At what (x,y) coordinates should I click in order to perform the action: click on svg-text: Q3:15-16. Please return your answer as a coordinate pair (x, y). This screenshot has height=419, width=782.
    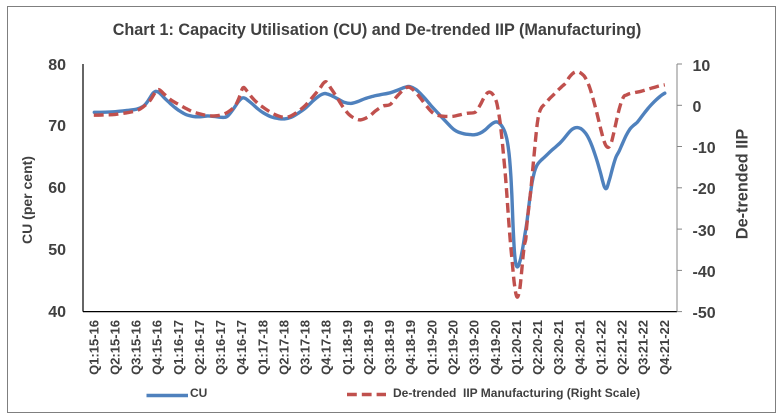
    Looking at the image, I should click on (136, 347).